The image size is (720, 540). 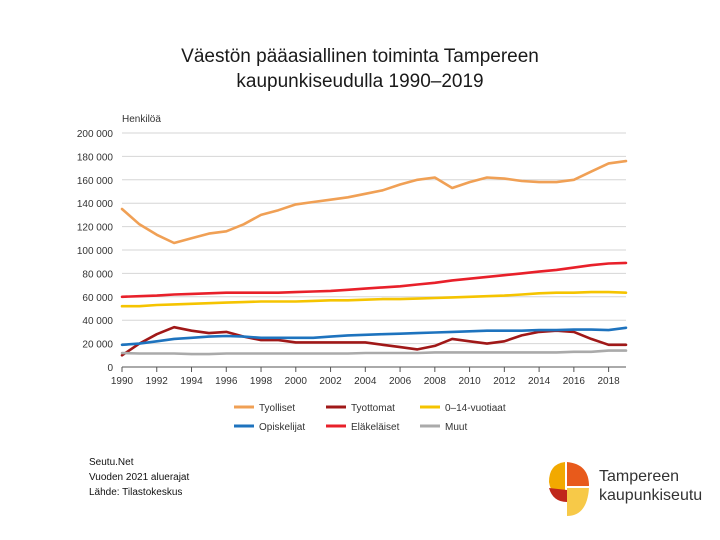 What do you see at coordinates (608, 381) in the screenshot?
I see `x-tick-label: 2018` at bounding box center [608, 381].